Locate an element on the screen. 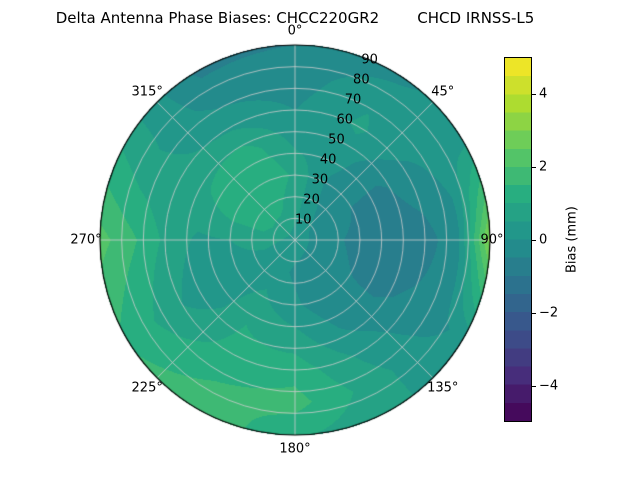  radial-tick-label: 70 is located at coordinates (353, 100).